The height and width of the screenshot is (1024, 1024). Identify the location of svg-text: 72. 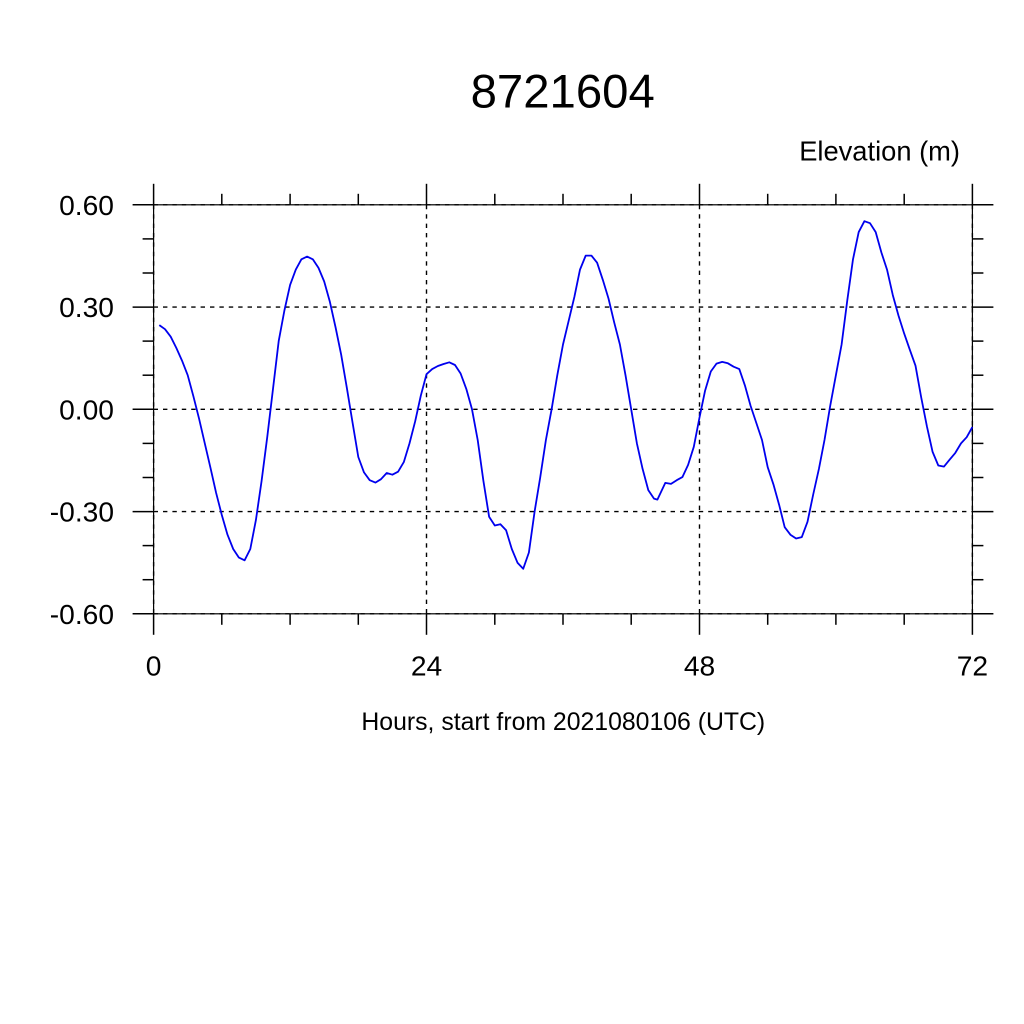
(972, 665).